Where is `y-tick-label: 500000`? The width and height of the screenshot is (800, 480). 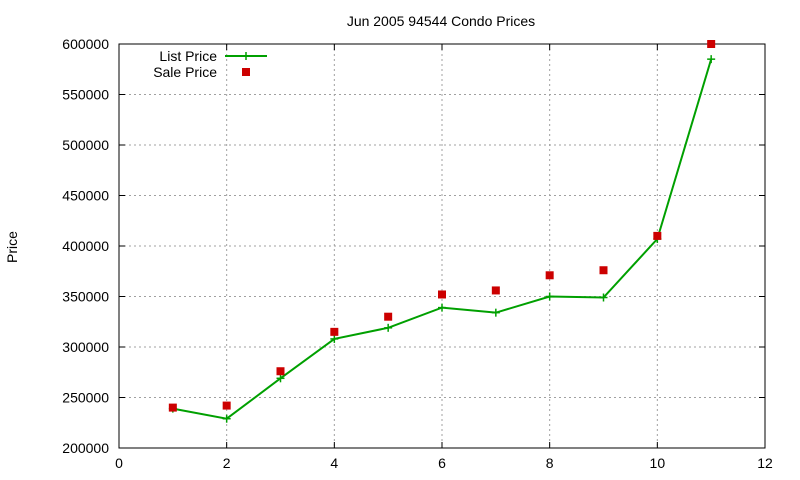
y-tick-label: 500000 is located at coordinates (85, 145).